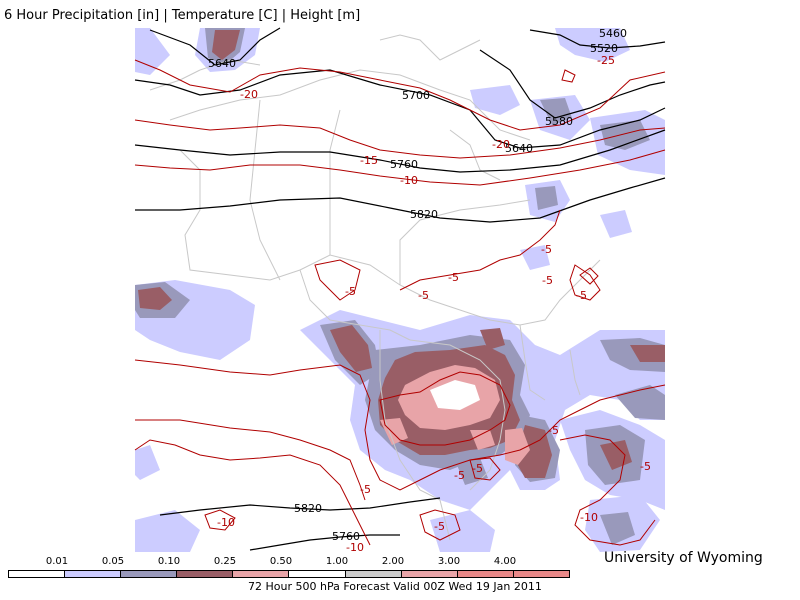 This screenshot has width=800, height=600. I want to click on height-label: 5700, so click(416, 95).